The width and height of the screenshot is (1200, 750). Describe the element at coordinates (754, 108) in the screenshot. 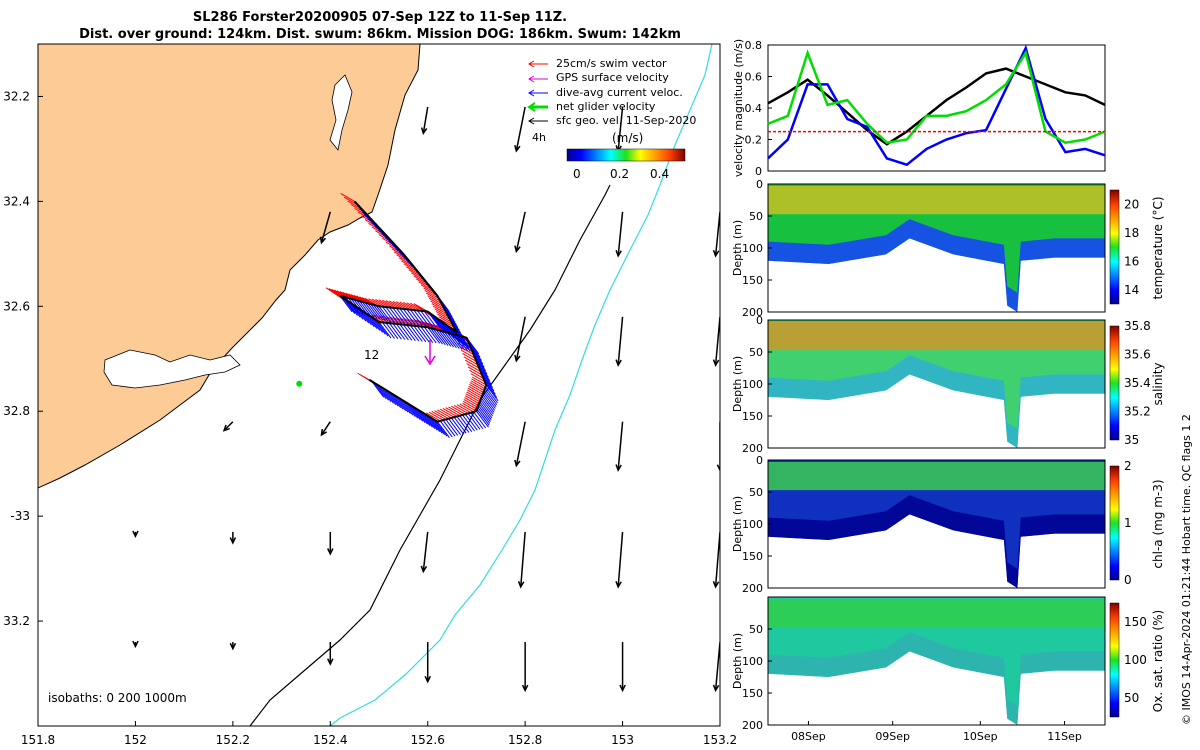

I see `velocity-ytick-label: 0.4` at that location.